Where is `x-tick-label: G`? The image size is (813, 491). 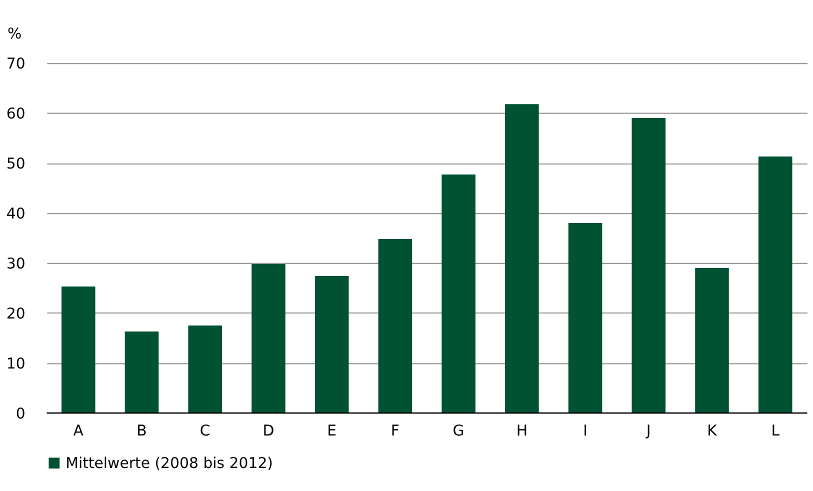 x-tick-label: G is located at coordinates (458, 430).